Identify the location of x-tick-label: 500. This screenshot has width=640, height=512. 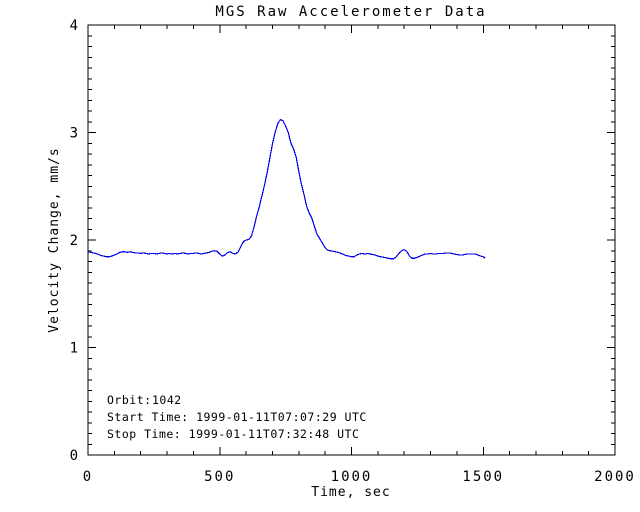
(219, 477).